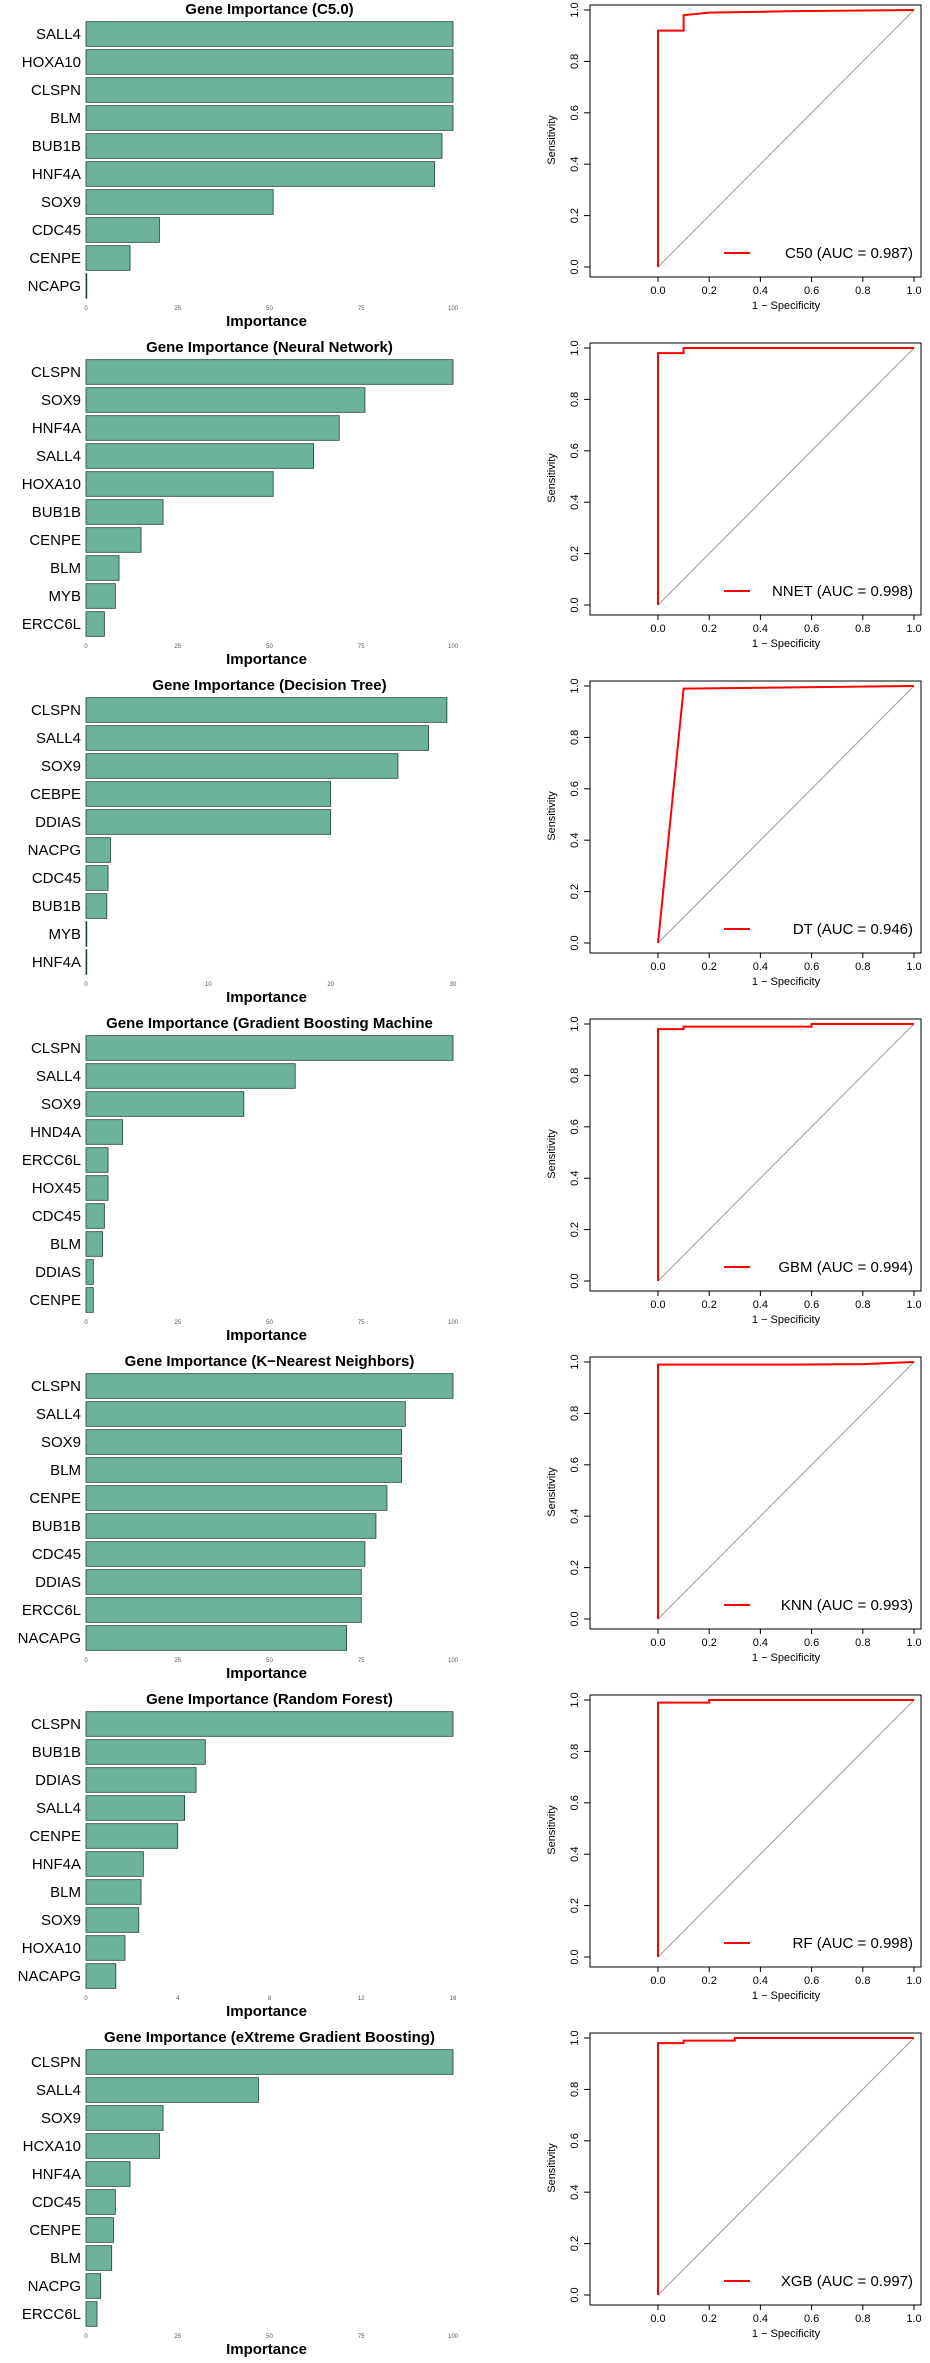  Describe the element at coordinates (453, 1323) in the screenshot. I see `x-tick-label: 100` at that location.